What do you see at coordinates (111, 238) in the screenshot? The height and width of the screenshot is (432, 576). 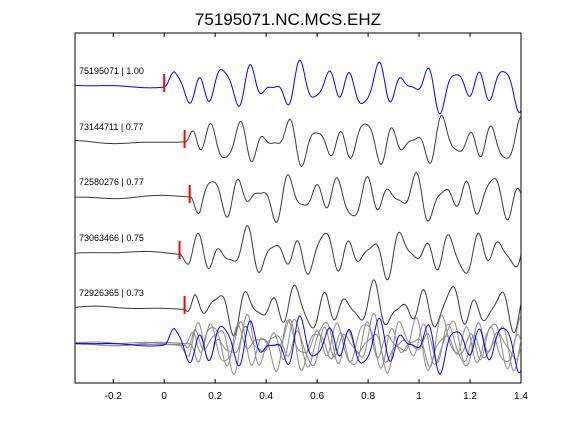 I see `trace-label-4: 73063466 | 0.75` at bounding box center [111, 238].